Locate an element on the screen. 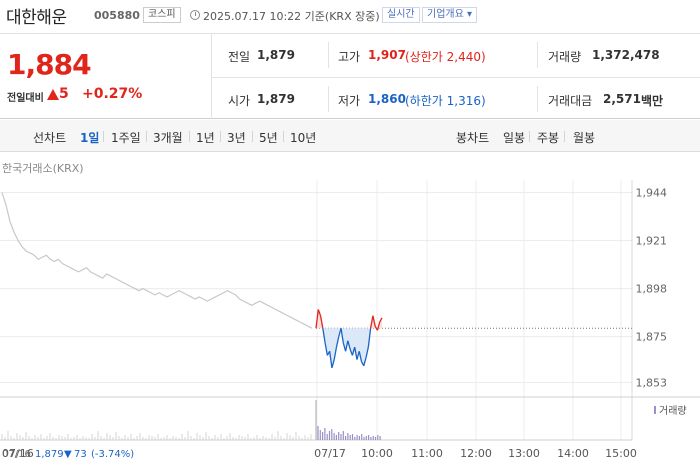  status-close: 1,879 is located at coordinates (49, 454).